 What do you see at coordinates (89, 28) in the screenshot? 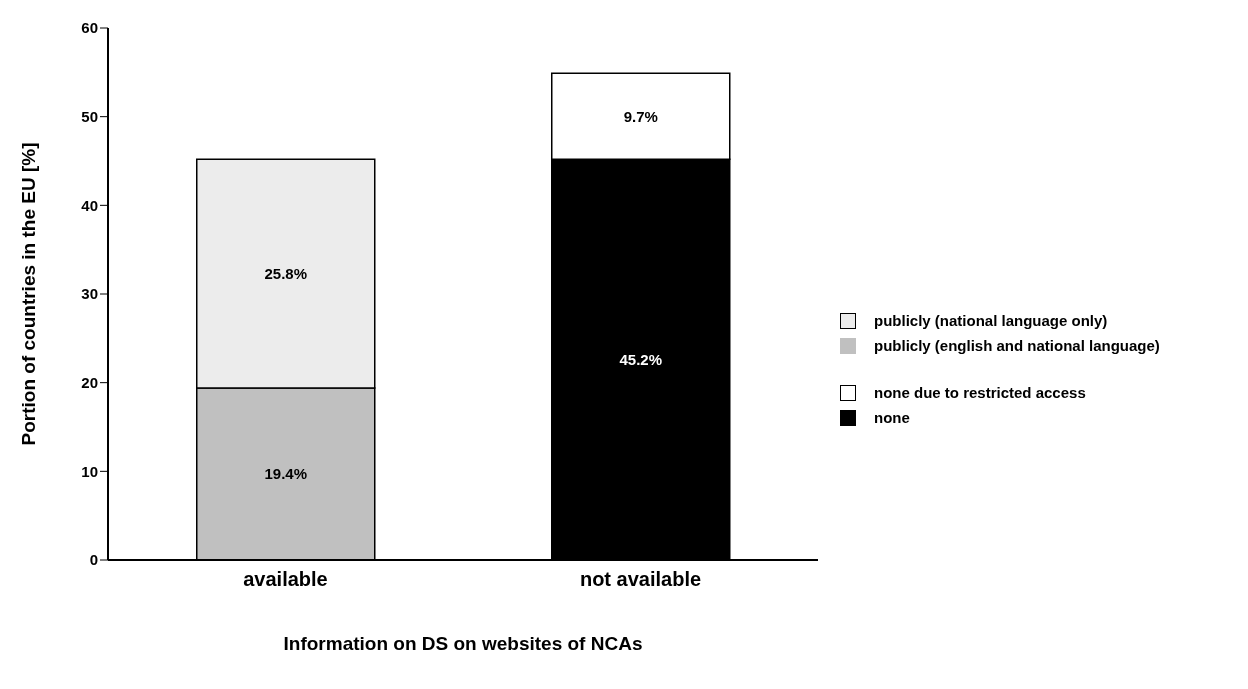
I see `y-tick-label: 60` at bounding box center [89, 28].